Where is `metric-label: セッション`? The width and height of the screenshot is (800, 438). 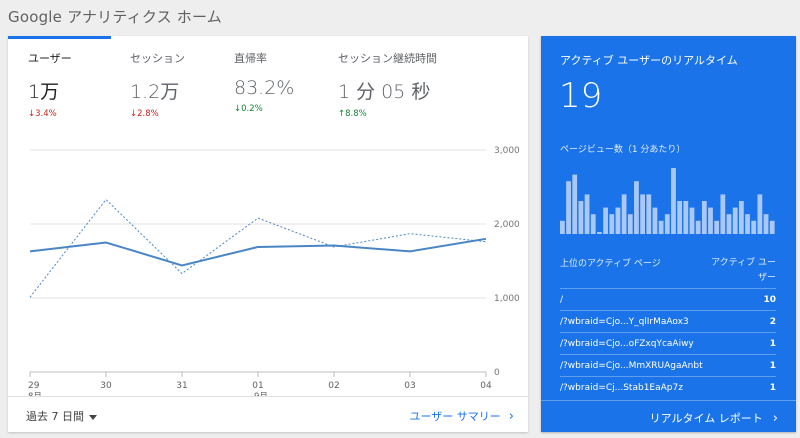
metric-label: セッション is located at coordinates (157, 58).